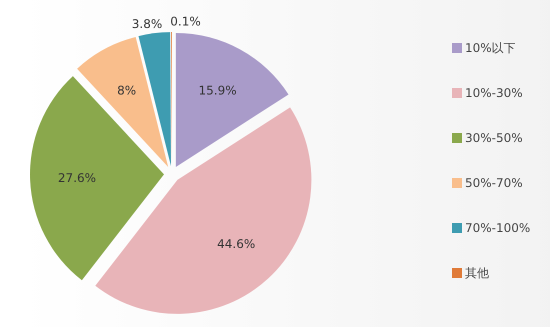 The image size is (550, 327). I want to click on data-label: 15.9%, so click(217, 91).